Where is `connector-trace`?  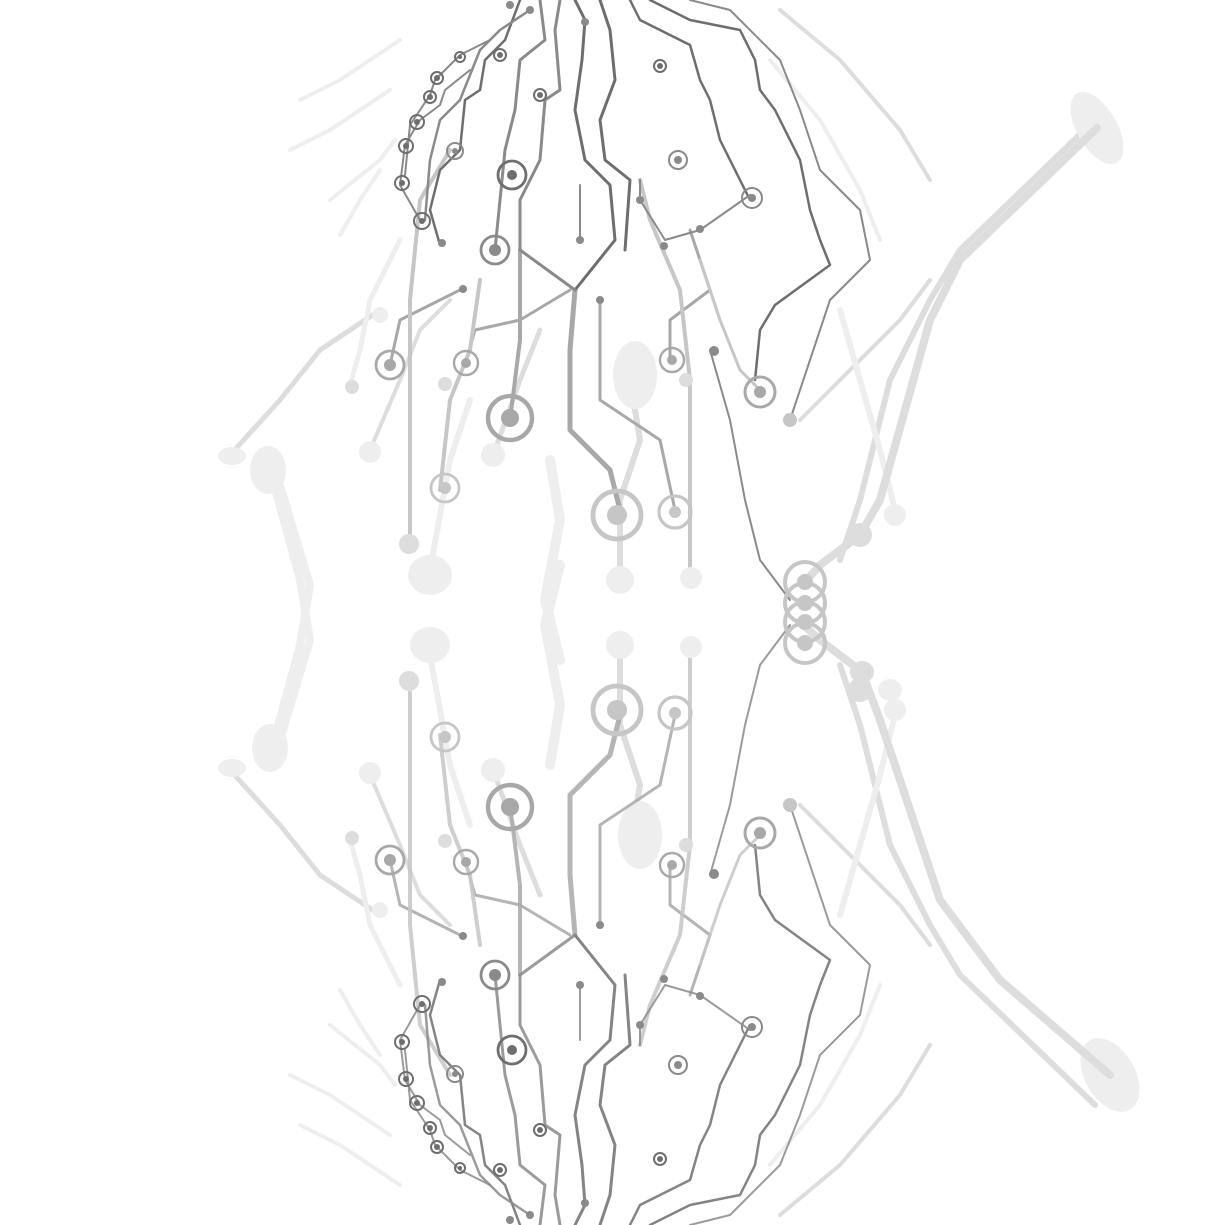 connector-trace is located at coordinates (986, 873).